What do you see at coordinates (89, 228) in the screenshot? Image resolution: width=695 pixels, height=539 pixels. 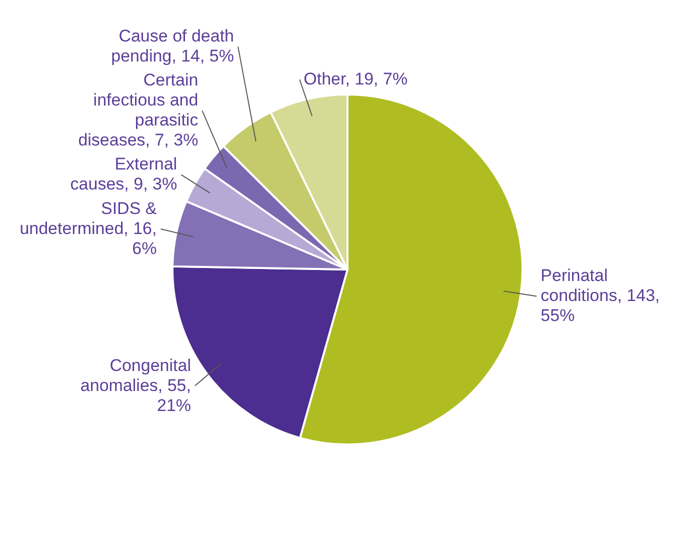 I see `slice-label: SIDS & undetermined, 16, 6%` at bounding box center [89, 228].